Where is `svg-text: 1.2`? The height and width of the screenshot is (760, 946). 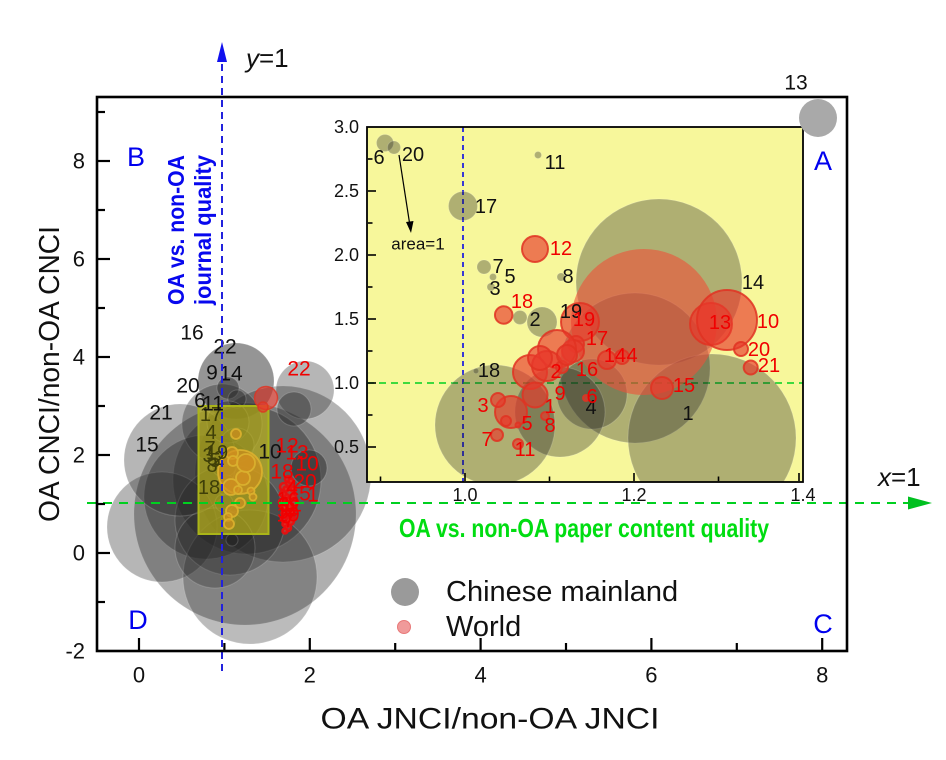 svg-text: 1.2 is located at coordinates (633, 495).